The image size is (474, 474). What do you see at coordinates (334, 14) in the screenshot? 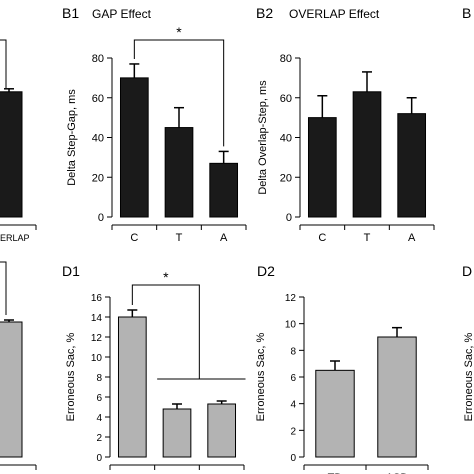
I see `panel-title: OVERLAP Effect` at bounding box center [334, 14].